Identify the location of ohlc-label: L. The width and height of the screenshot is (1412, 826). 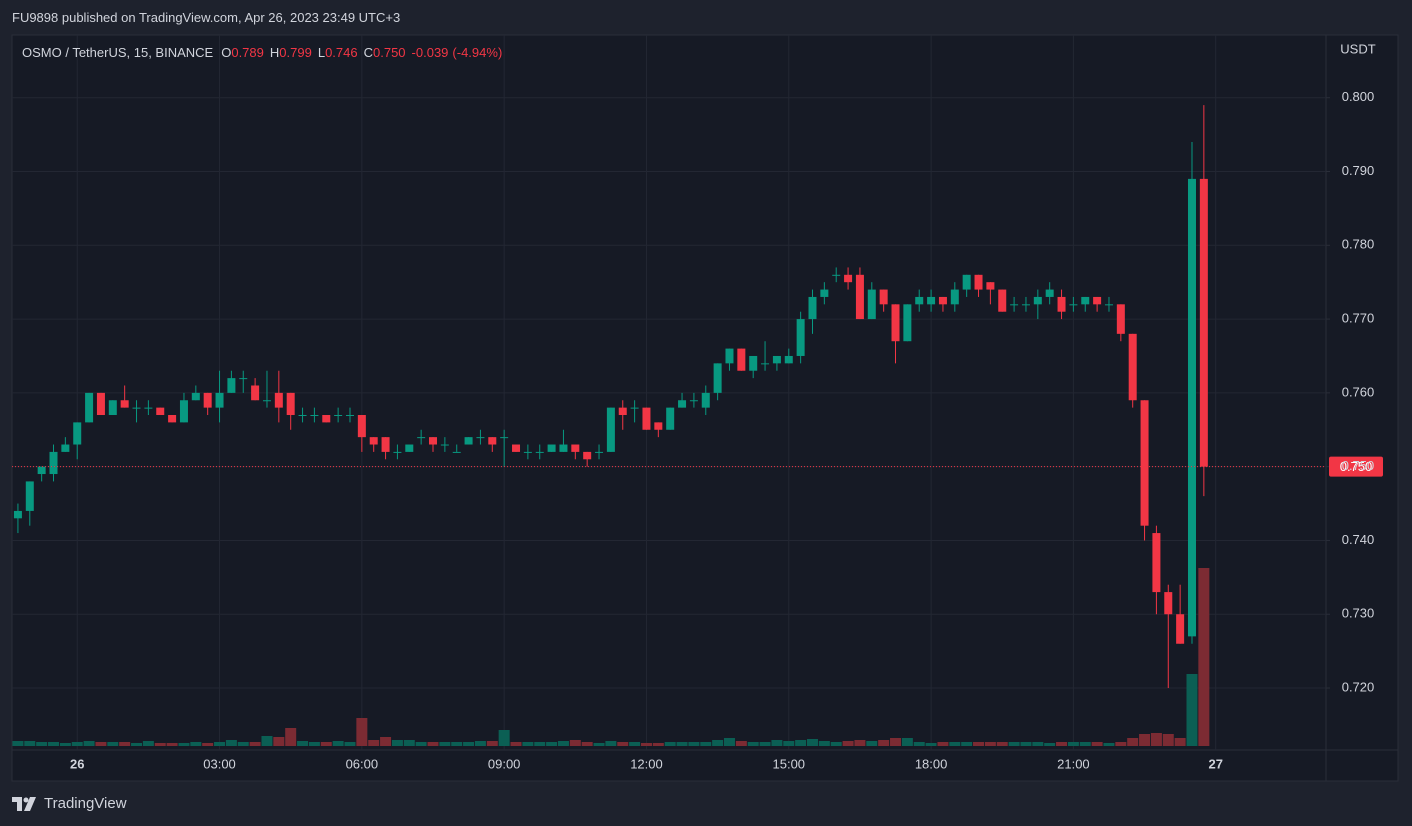
(321, 52).